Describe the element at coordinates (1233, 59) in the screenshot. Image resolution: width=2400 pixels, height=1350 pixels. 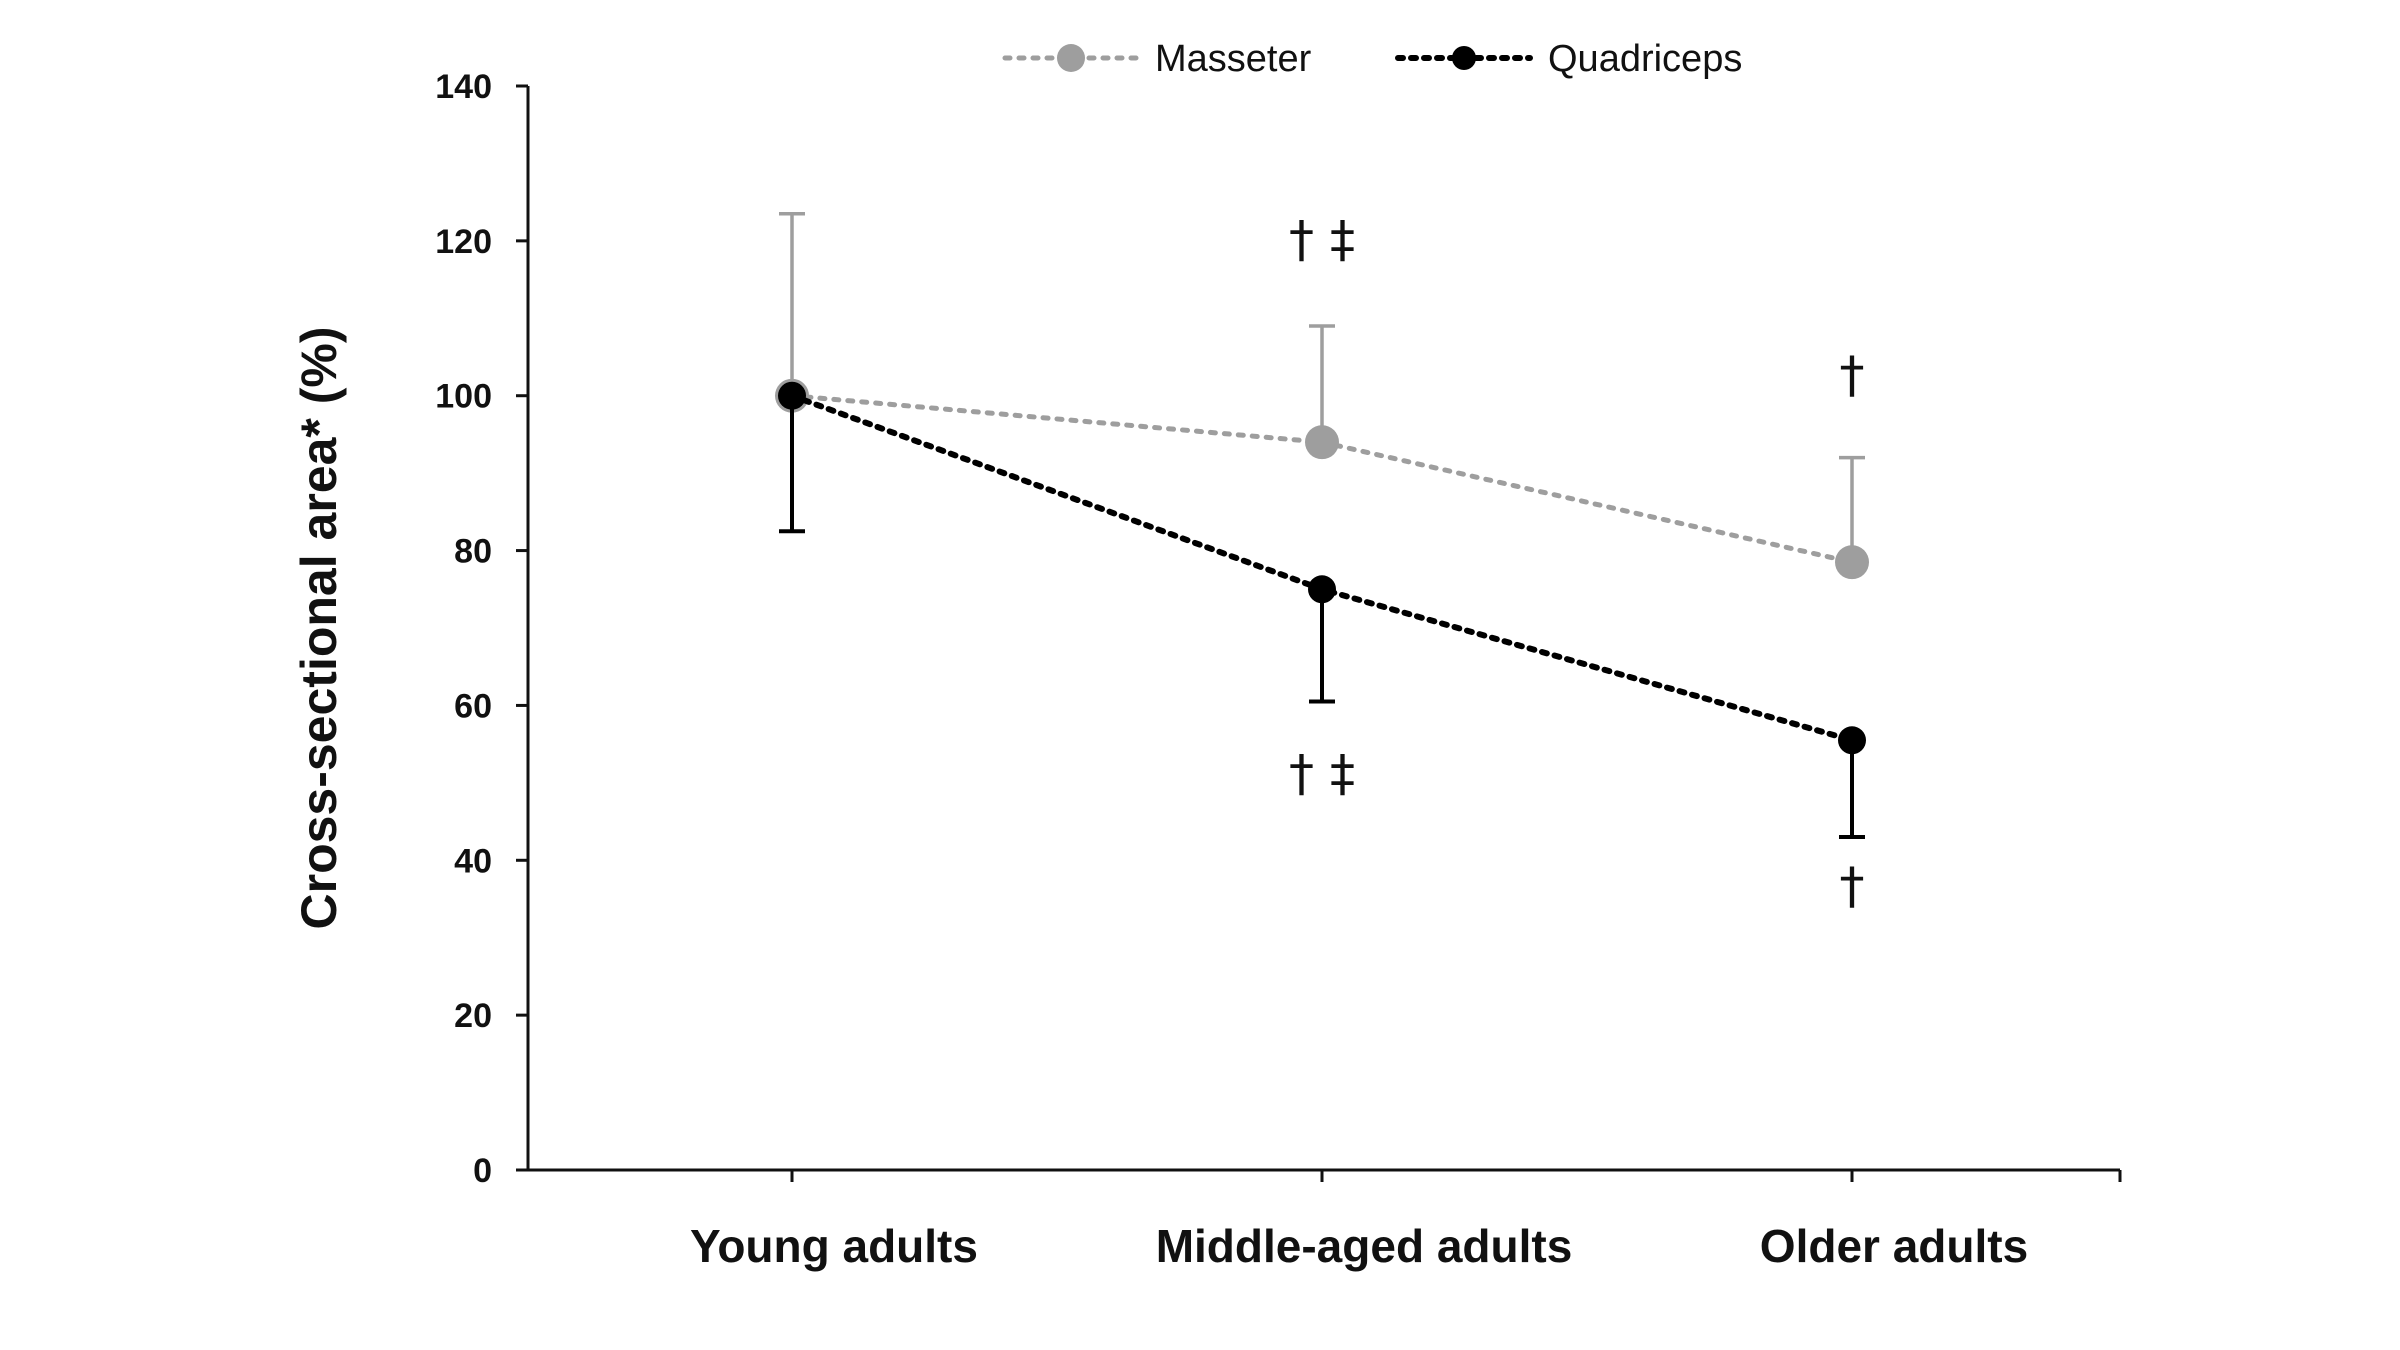
I see `legend-label: Masseter` at that location.